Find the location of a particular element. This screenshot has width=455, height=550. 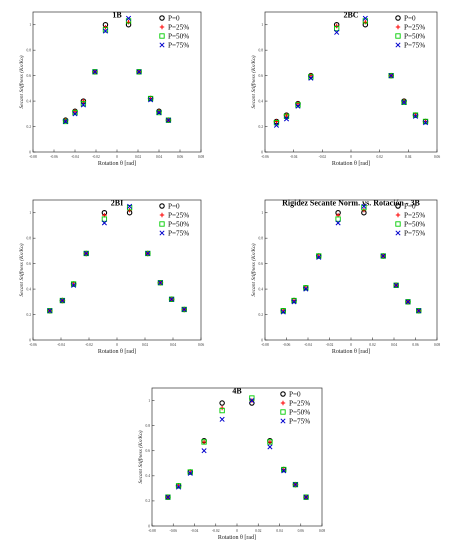

y-tick-label: 0.2 is located at coordinates (261, 315).